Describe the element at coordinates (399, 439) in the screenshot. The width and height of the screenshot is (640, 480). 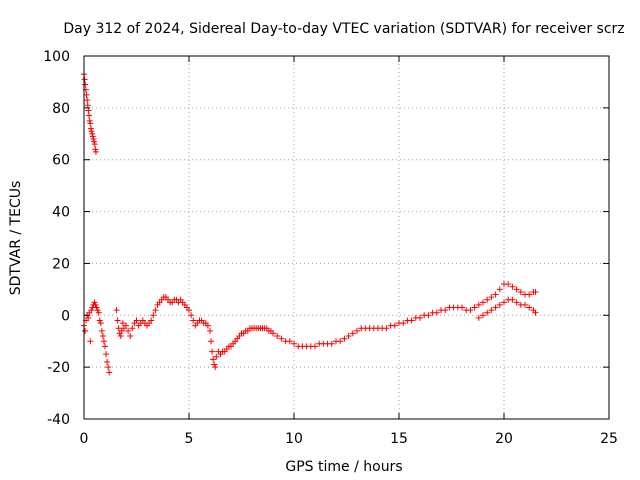
I see `x-tick-label: 15` at that location.